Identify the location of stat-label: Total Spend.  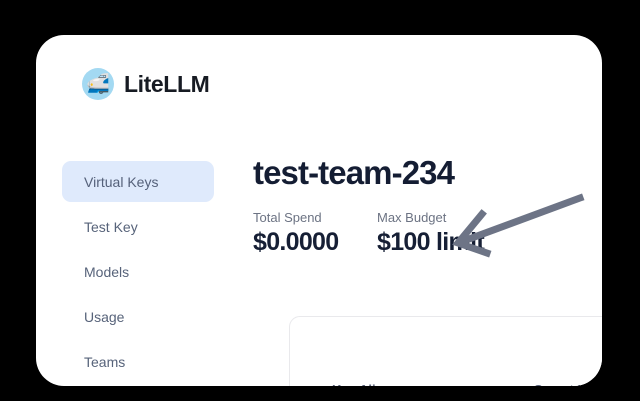
(287, 218).